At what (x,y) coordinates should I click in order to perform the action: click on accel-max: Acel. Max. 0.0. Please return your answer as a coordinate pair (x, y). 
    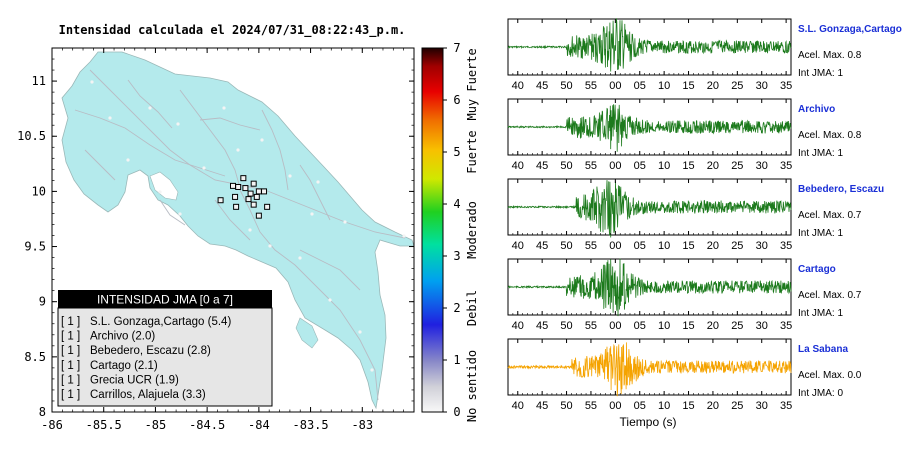
    Looking at the image, I should click on (830, 375).